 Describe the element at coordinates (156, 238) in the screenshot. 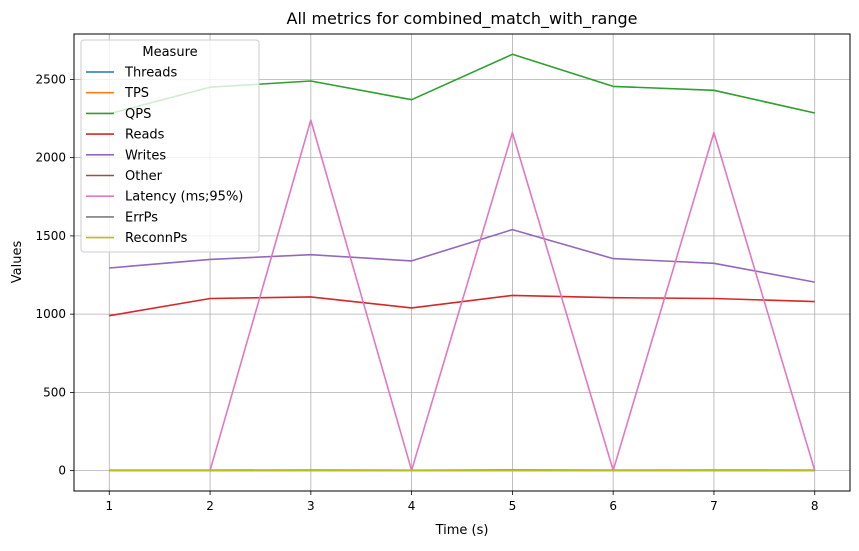

I see `legend-label-reconnps: ReconnPs` at that location.